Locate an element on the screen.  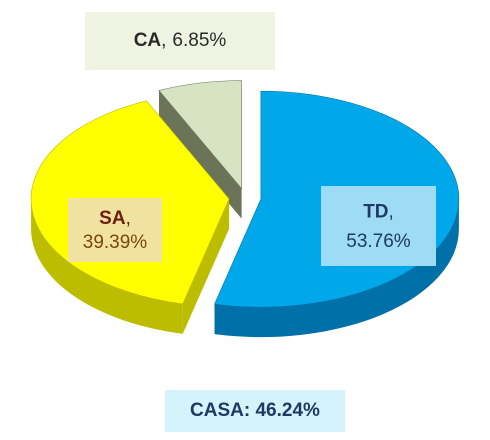
data-label-name: TD, is located at coordinates (378, 211).